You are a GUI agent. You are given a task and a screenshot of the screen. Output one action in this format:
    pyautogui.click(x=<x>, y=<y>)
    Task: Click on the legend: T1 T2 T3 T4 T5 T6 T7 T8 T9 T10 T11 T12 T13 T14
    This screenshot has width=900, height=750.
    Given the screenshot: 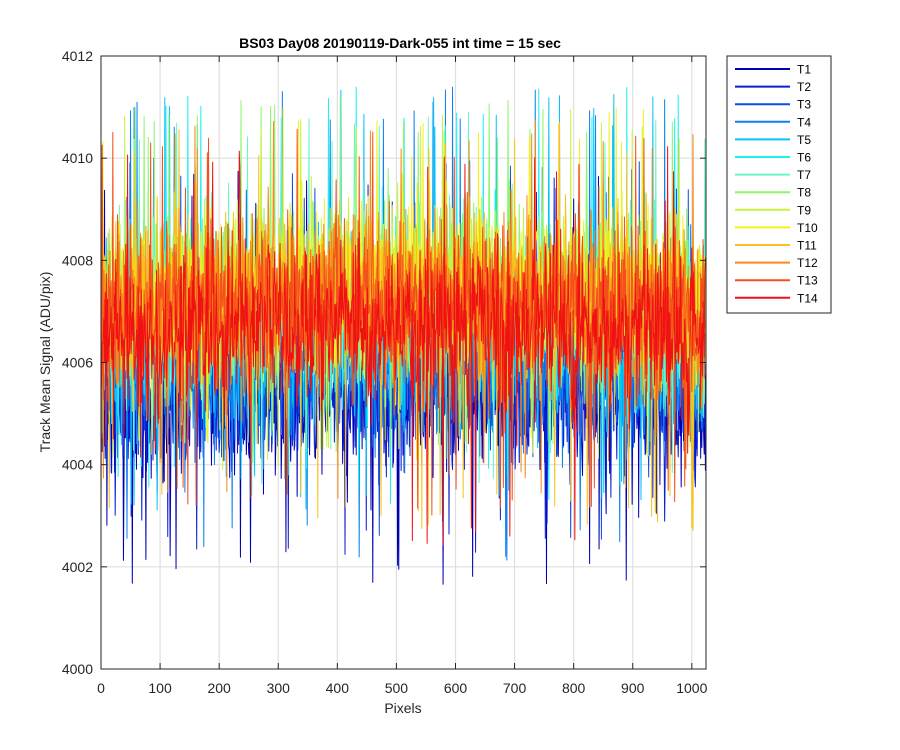 What is the action you would take?
    pyautogui.click(x=779, y=184)
    